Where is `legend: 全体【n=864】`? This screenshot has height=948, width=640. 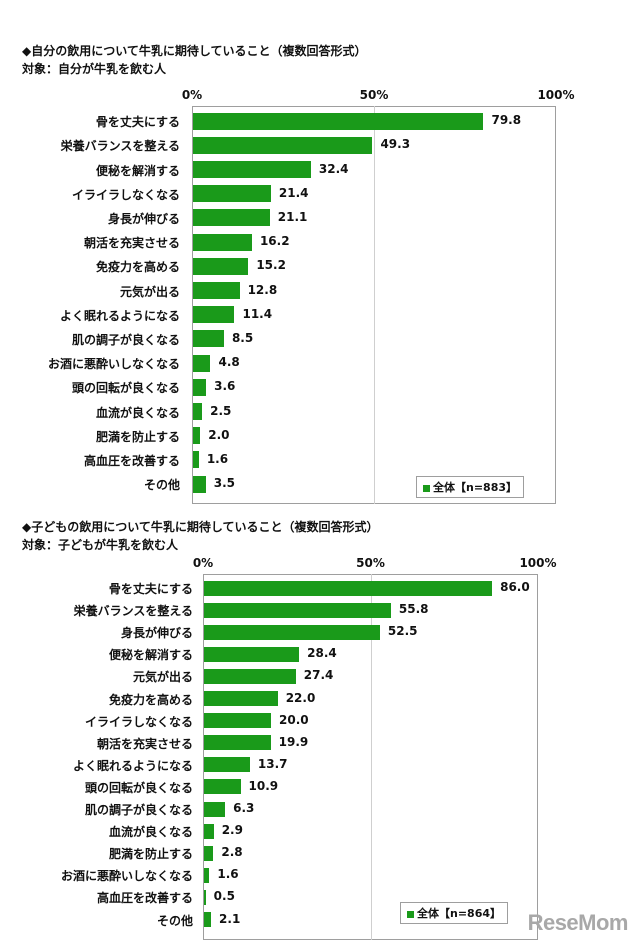
legend: 全体【n=864】 is located at coordinates (454, 913).